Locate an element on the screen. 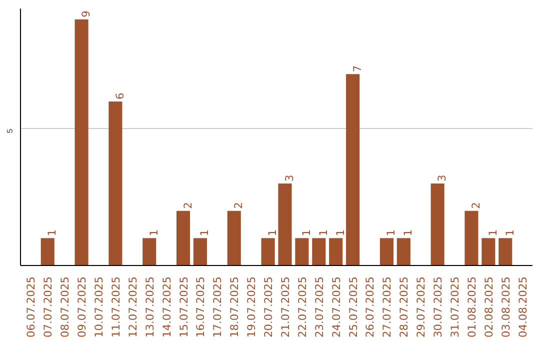  x-tick-label: 06.07.2025 is located at coordinates (31, 307).